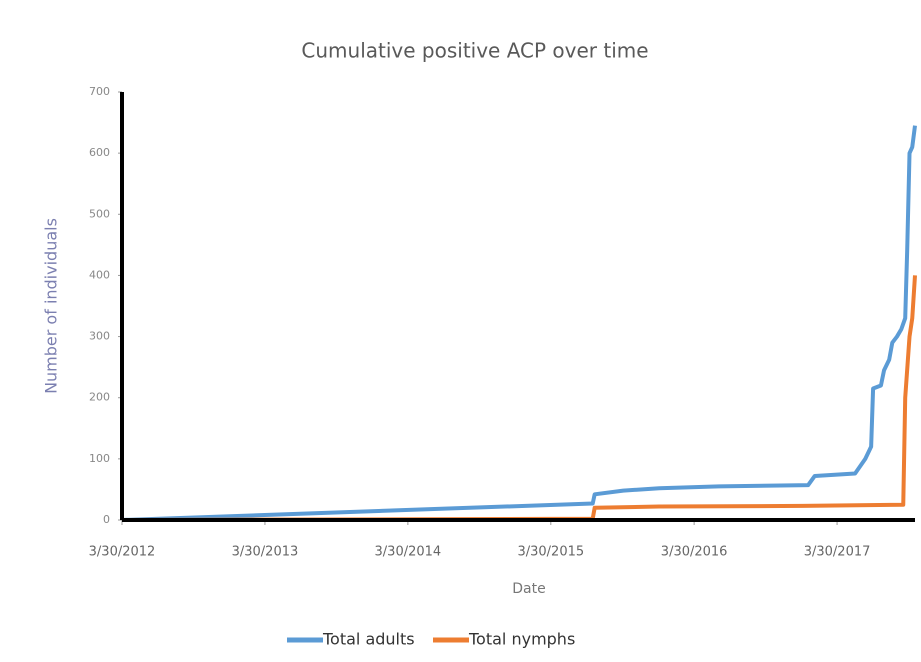 This screenshot has width=921, height=662. Describe the element at coordinates (99, 274) in the screenshot. I see `y-tick-label: 400` at that location.